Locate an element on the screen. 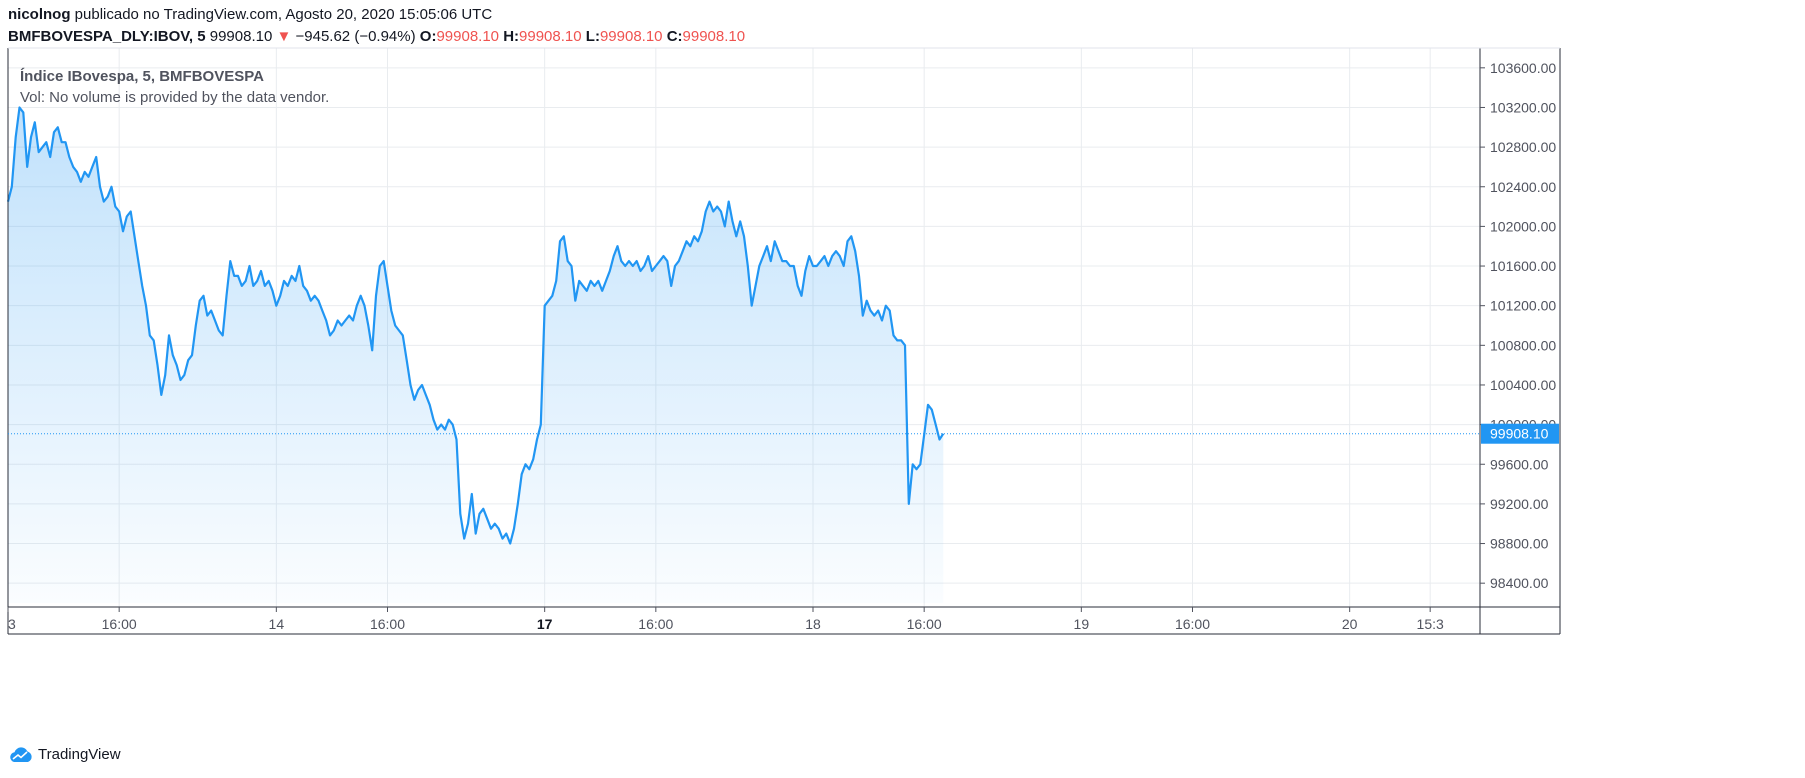  y-tick-label: 101600.00 is located at coordinates (1523, 266).